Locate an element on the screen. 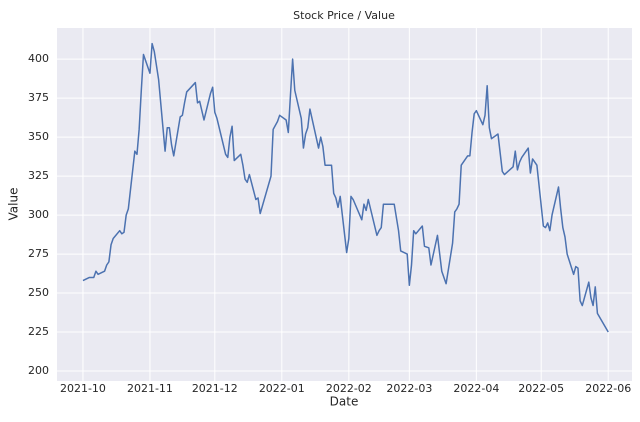  y-tick-label: 350 is located at coordinates (38, 136).